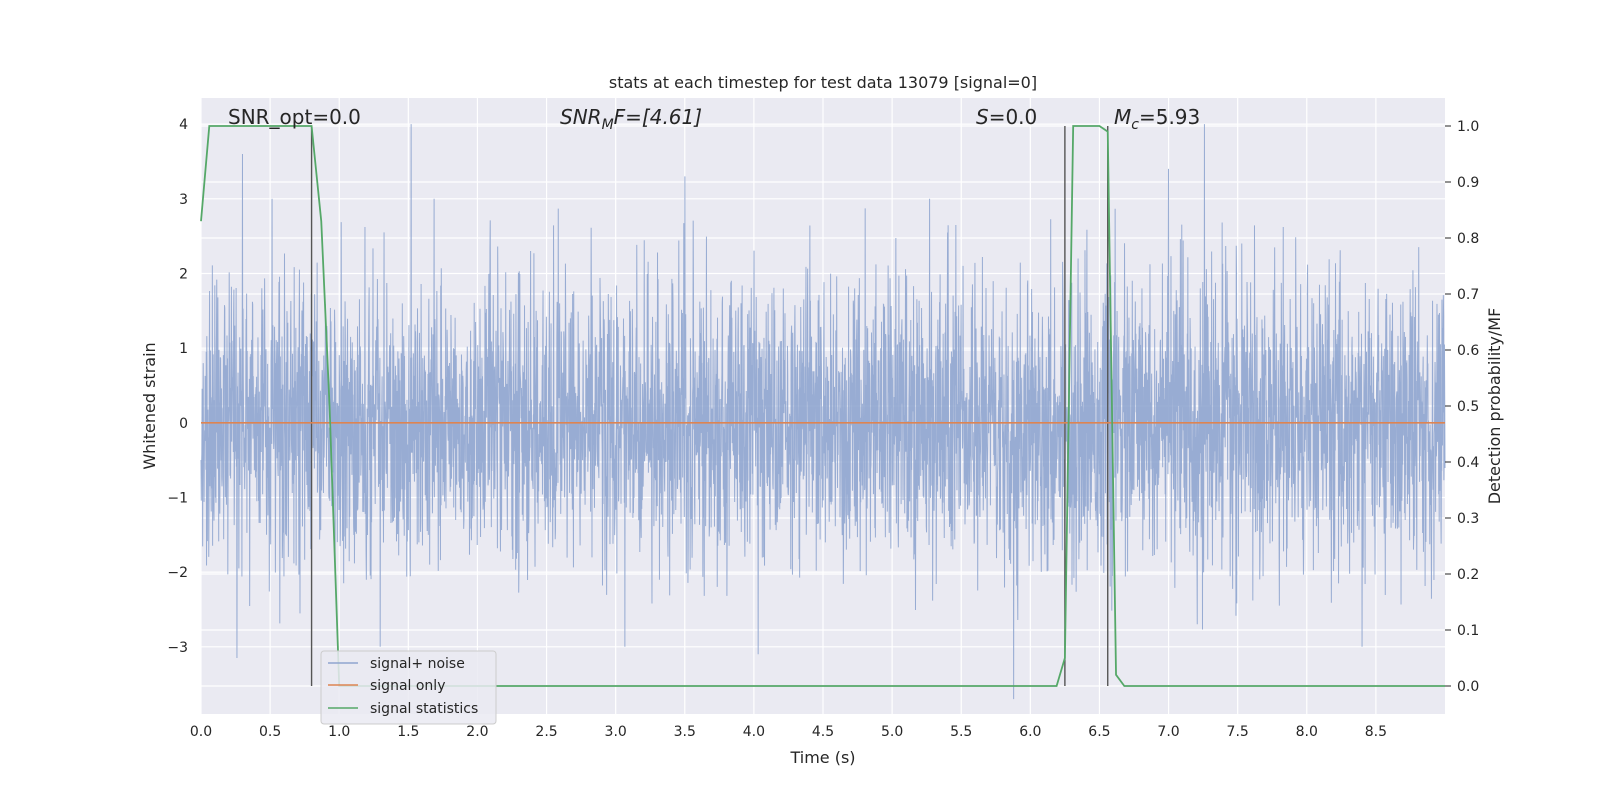  What do you see at coordinates (822, 757) in the screenshot?
I see `x-axis-label: Time (s)` at bounding box center [822, 757].